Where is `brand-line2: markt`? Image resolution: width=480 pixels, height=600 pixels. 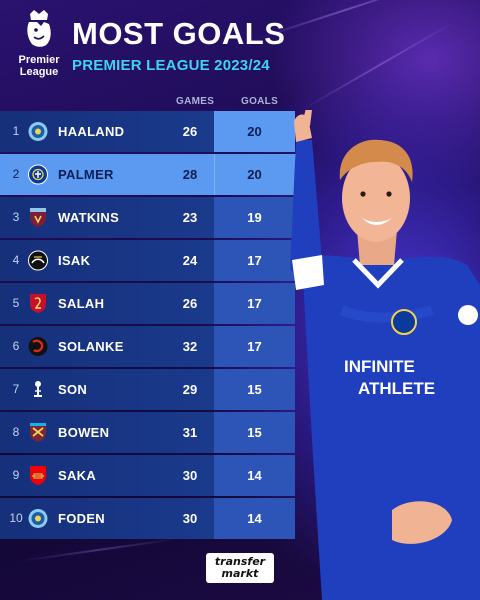
brand-line2: markt is located at coordinates (240, 573).